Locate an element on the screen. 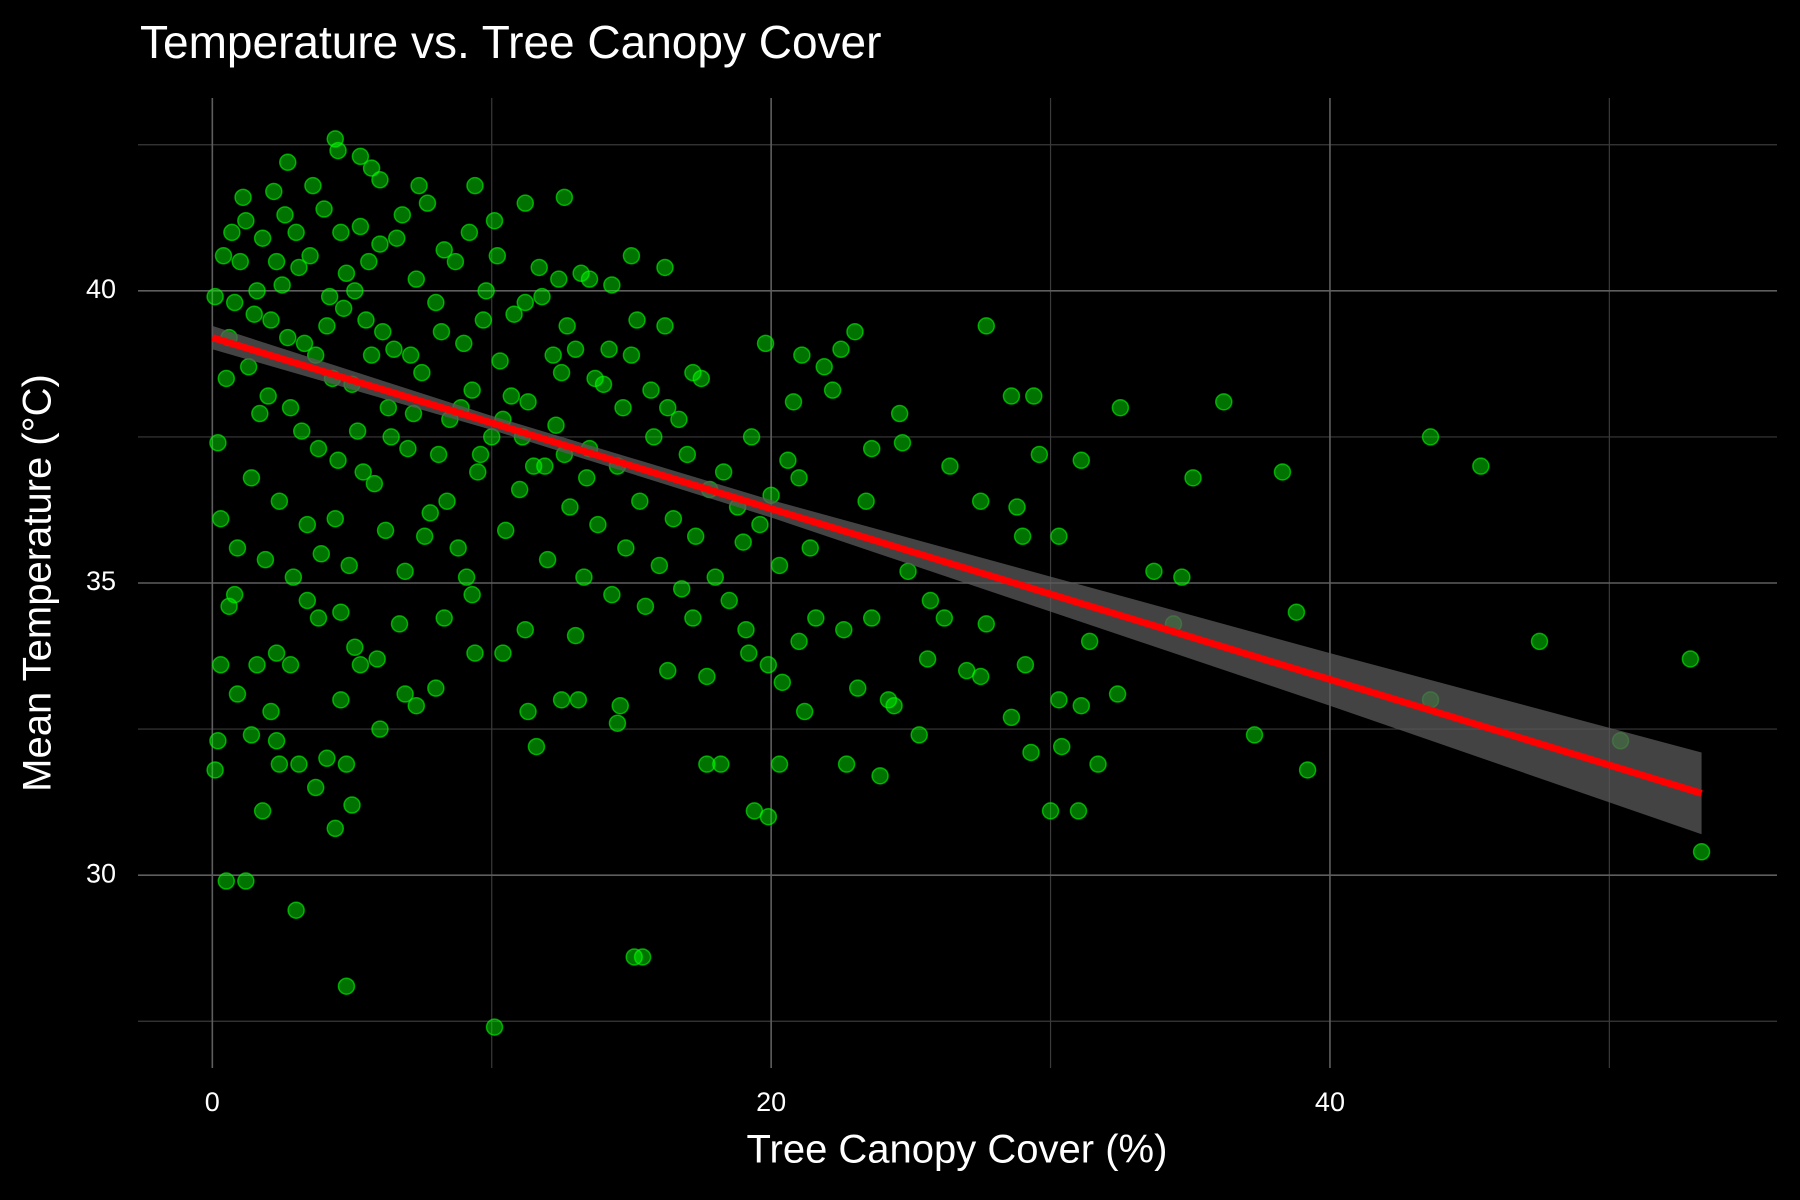 The width and height of the screenshot is (1800, 1200). x-tick-label: 0 is located at coordinates (212, 1102).